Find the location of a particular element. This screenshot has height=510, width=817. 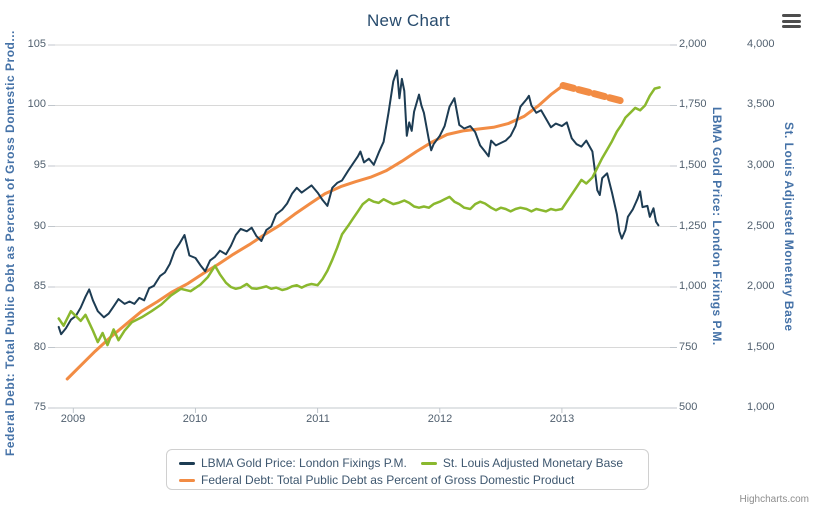

legend-label: St. Louis Adjusted Monetary Base is located at coordinates (532, 463).